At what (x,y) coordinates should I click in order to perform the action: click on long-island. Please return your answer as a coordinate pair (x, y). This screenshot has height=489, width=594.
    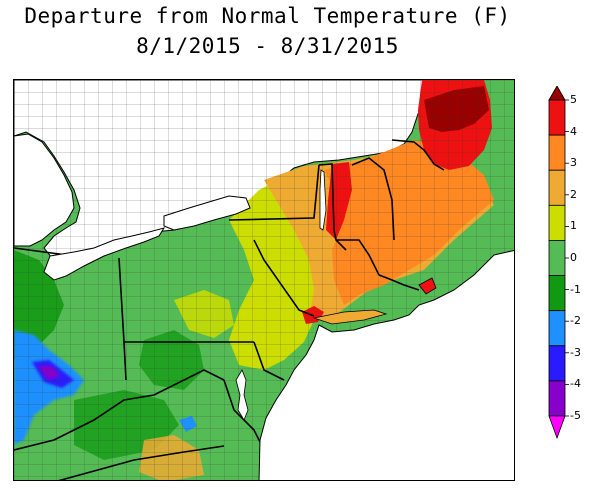
    Looking at the image, I should click on (350, 317).